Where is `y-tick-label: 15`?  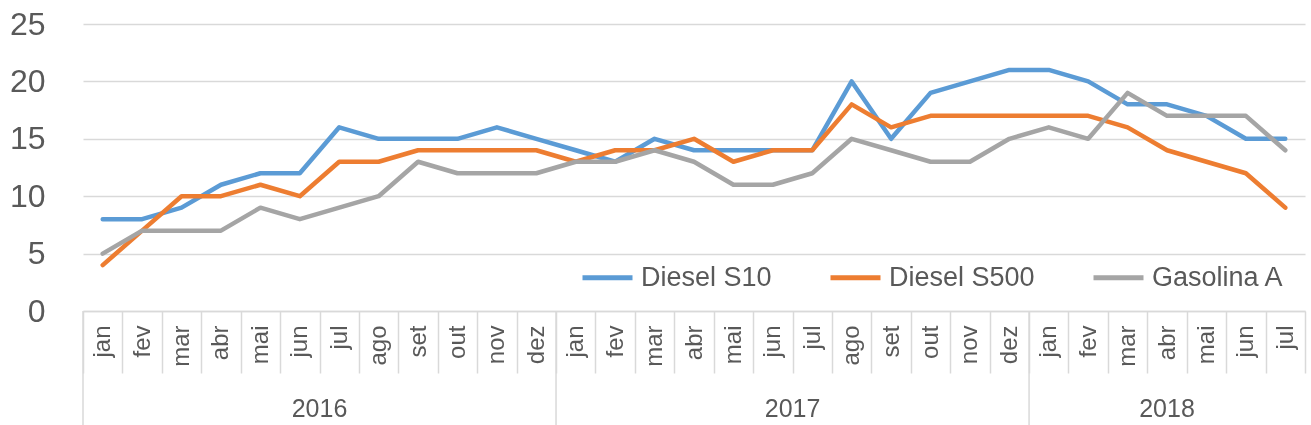
y-tick-label: 15 is located at coordinates (27, 138).